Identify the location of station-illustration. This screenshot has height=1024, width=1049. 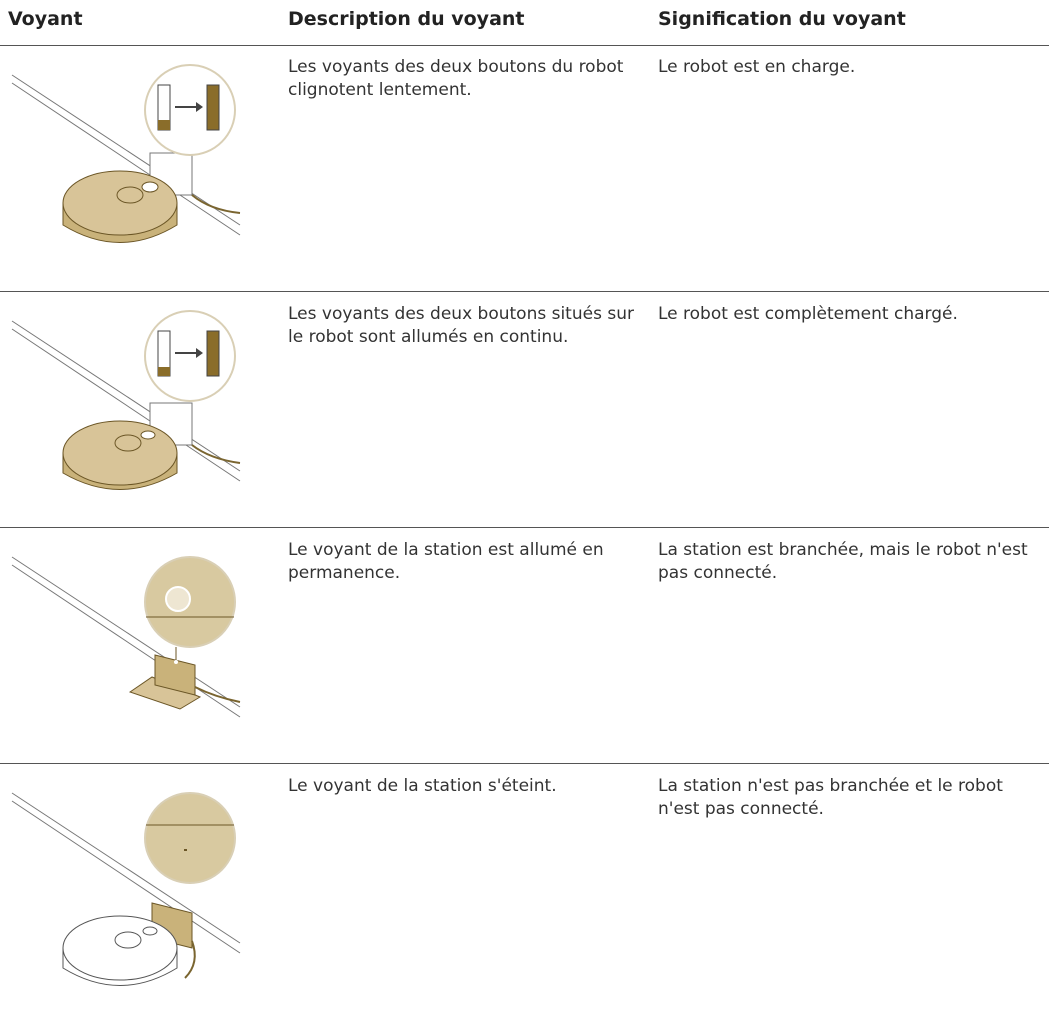
(126, 637).